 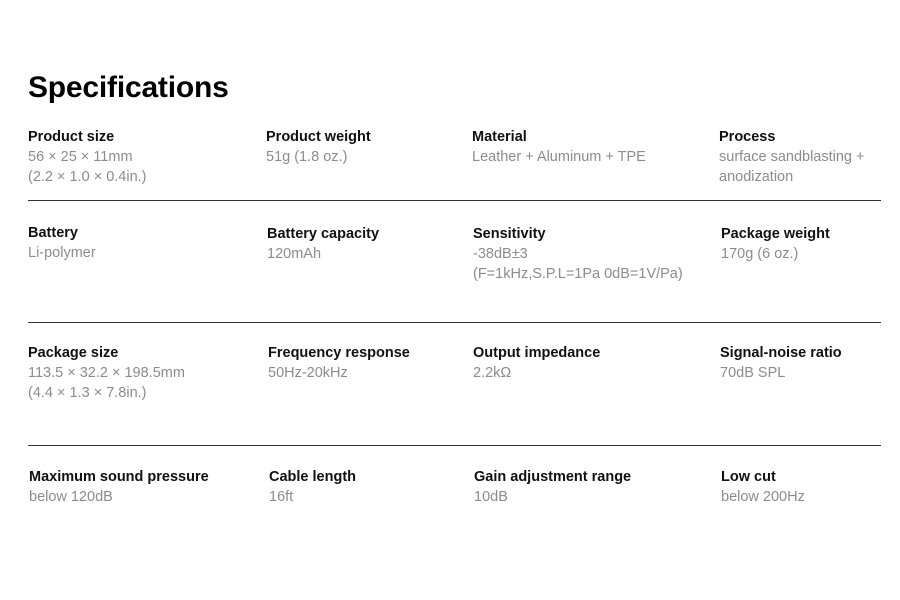 What do you see at coordinates (323, 244) in the screenshot?
I see `spec-battery-capacity: Battery capacity 120mAh` at bounding box center [323, 244].